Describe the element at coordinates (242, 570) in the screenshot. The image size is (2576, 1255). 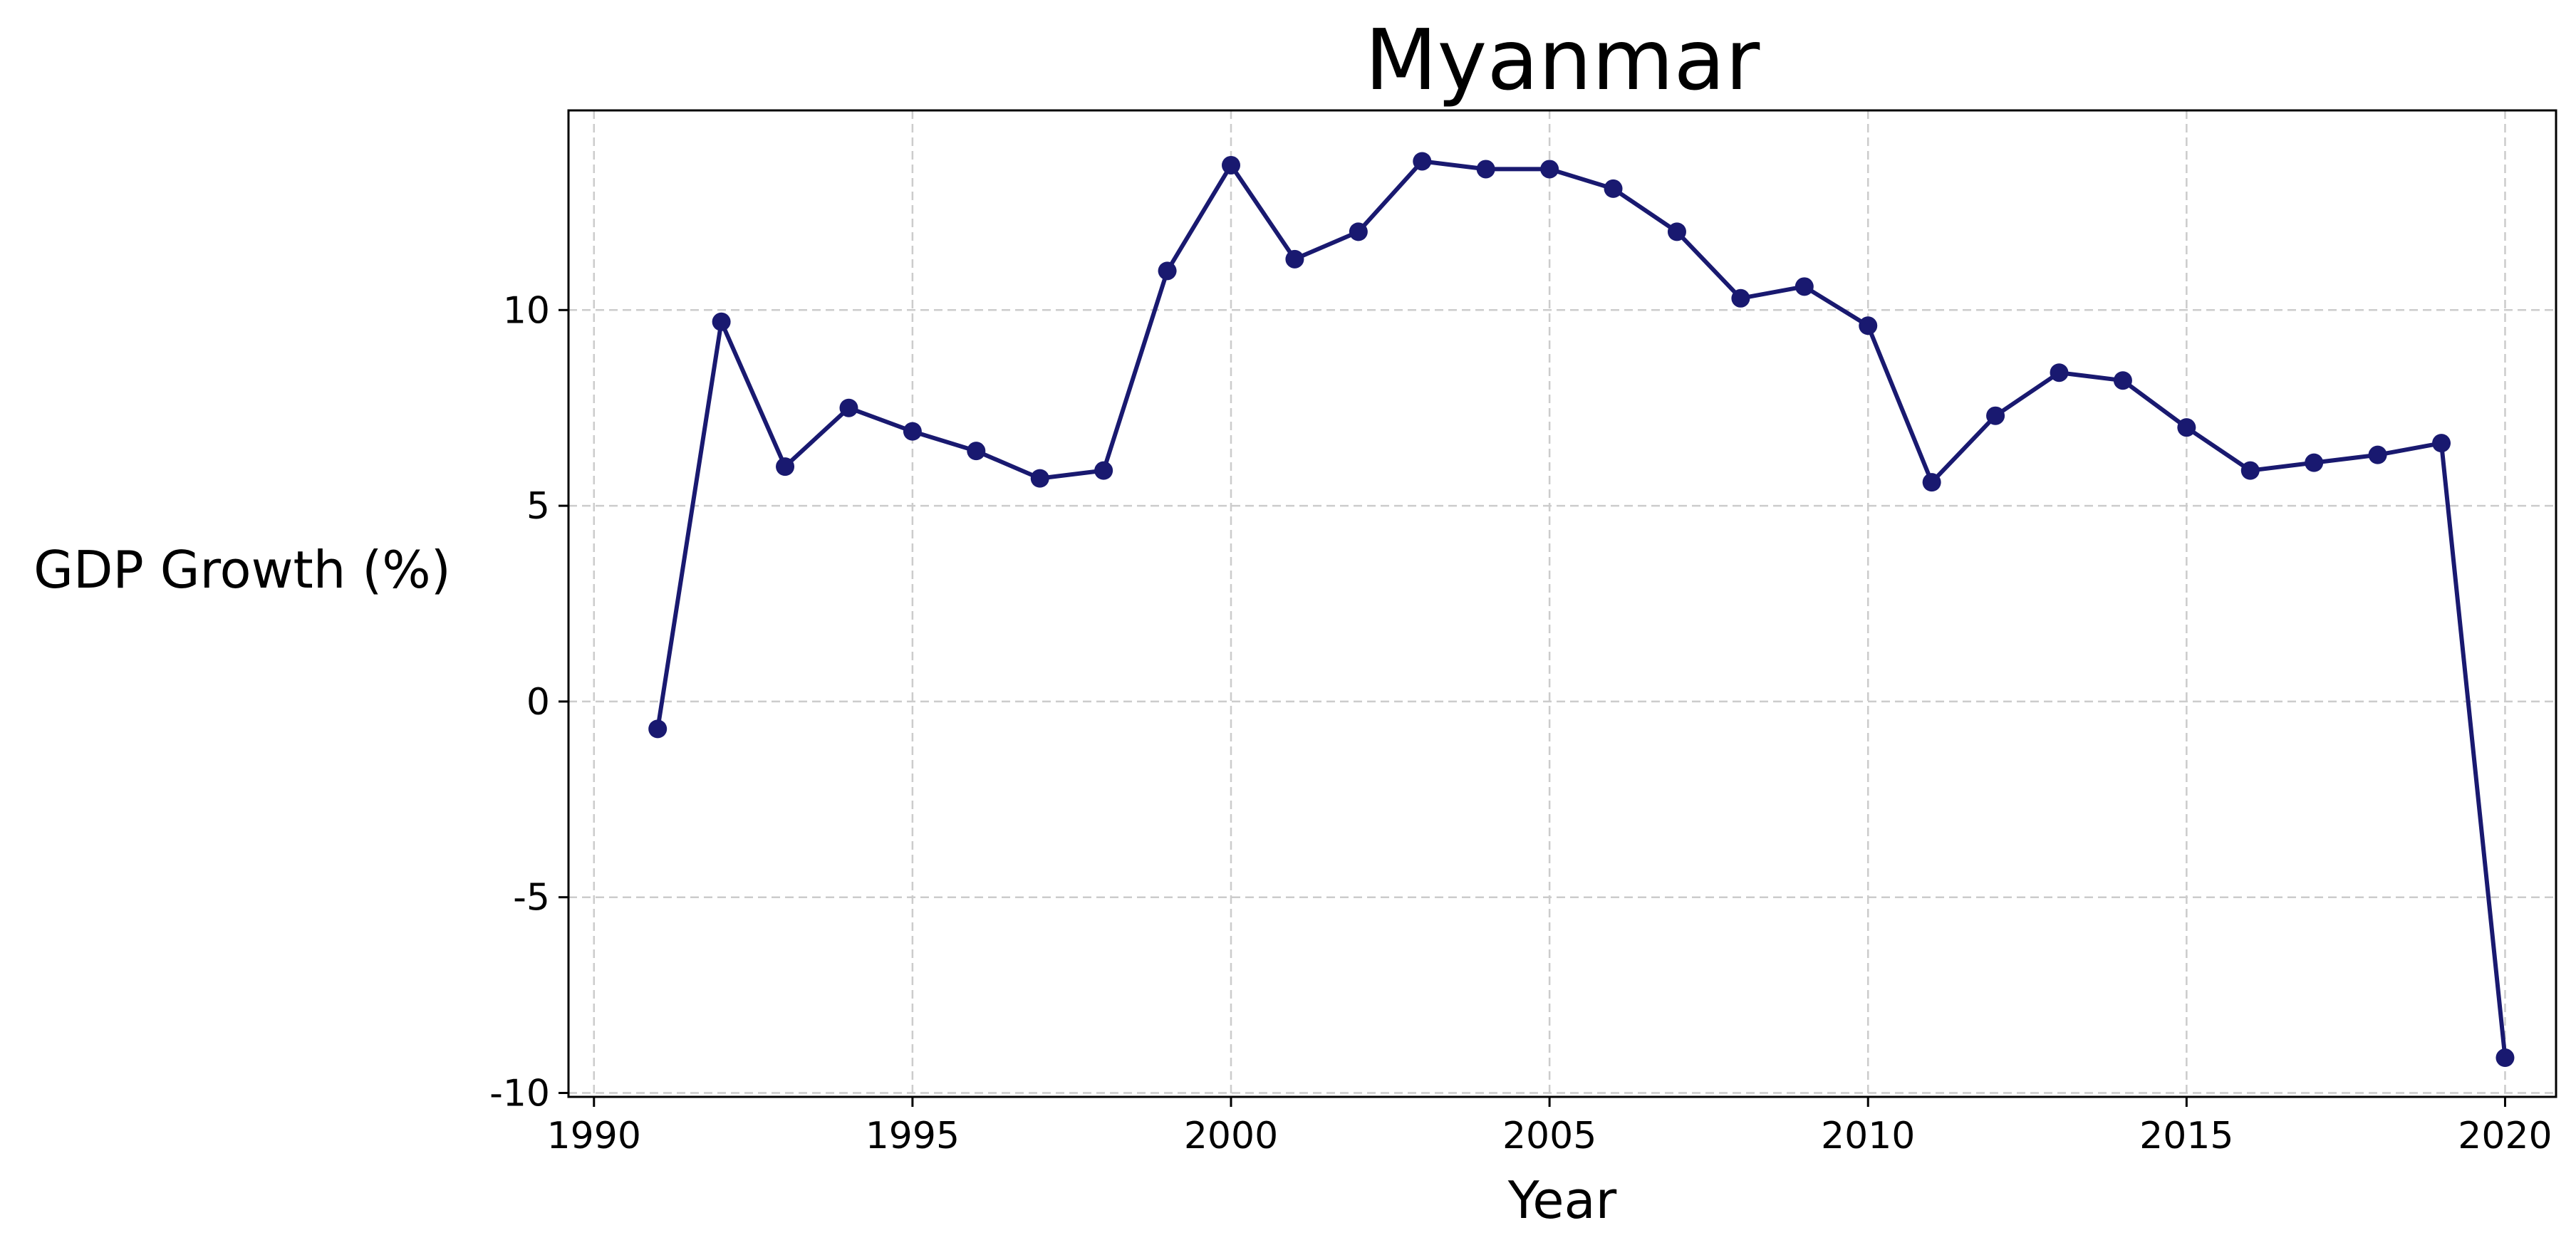
I see `y-axis-label: GDP Growth (%)` at that location.